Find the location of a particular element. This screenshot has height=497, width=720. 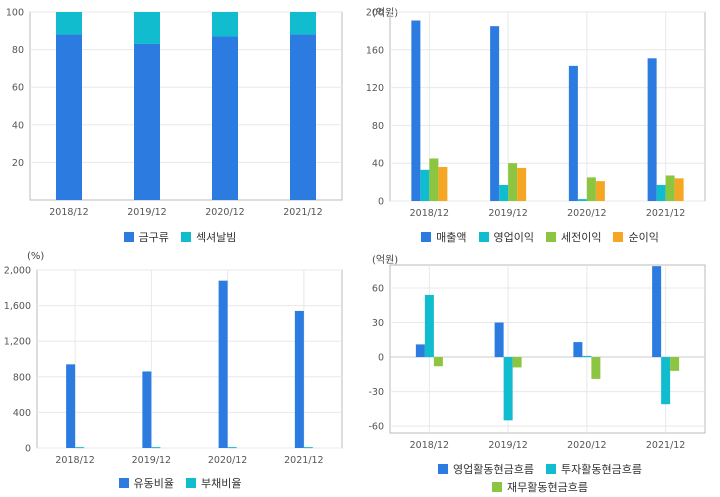

y-tick-label: 30 is located at coordinates (378, 323).